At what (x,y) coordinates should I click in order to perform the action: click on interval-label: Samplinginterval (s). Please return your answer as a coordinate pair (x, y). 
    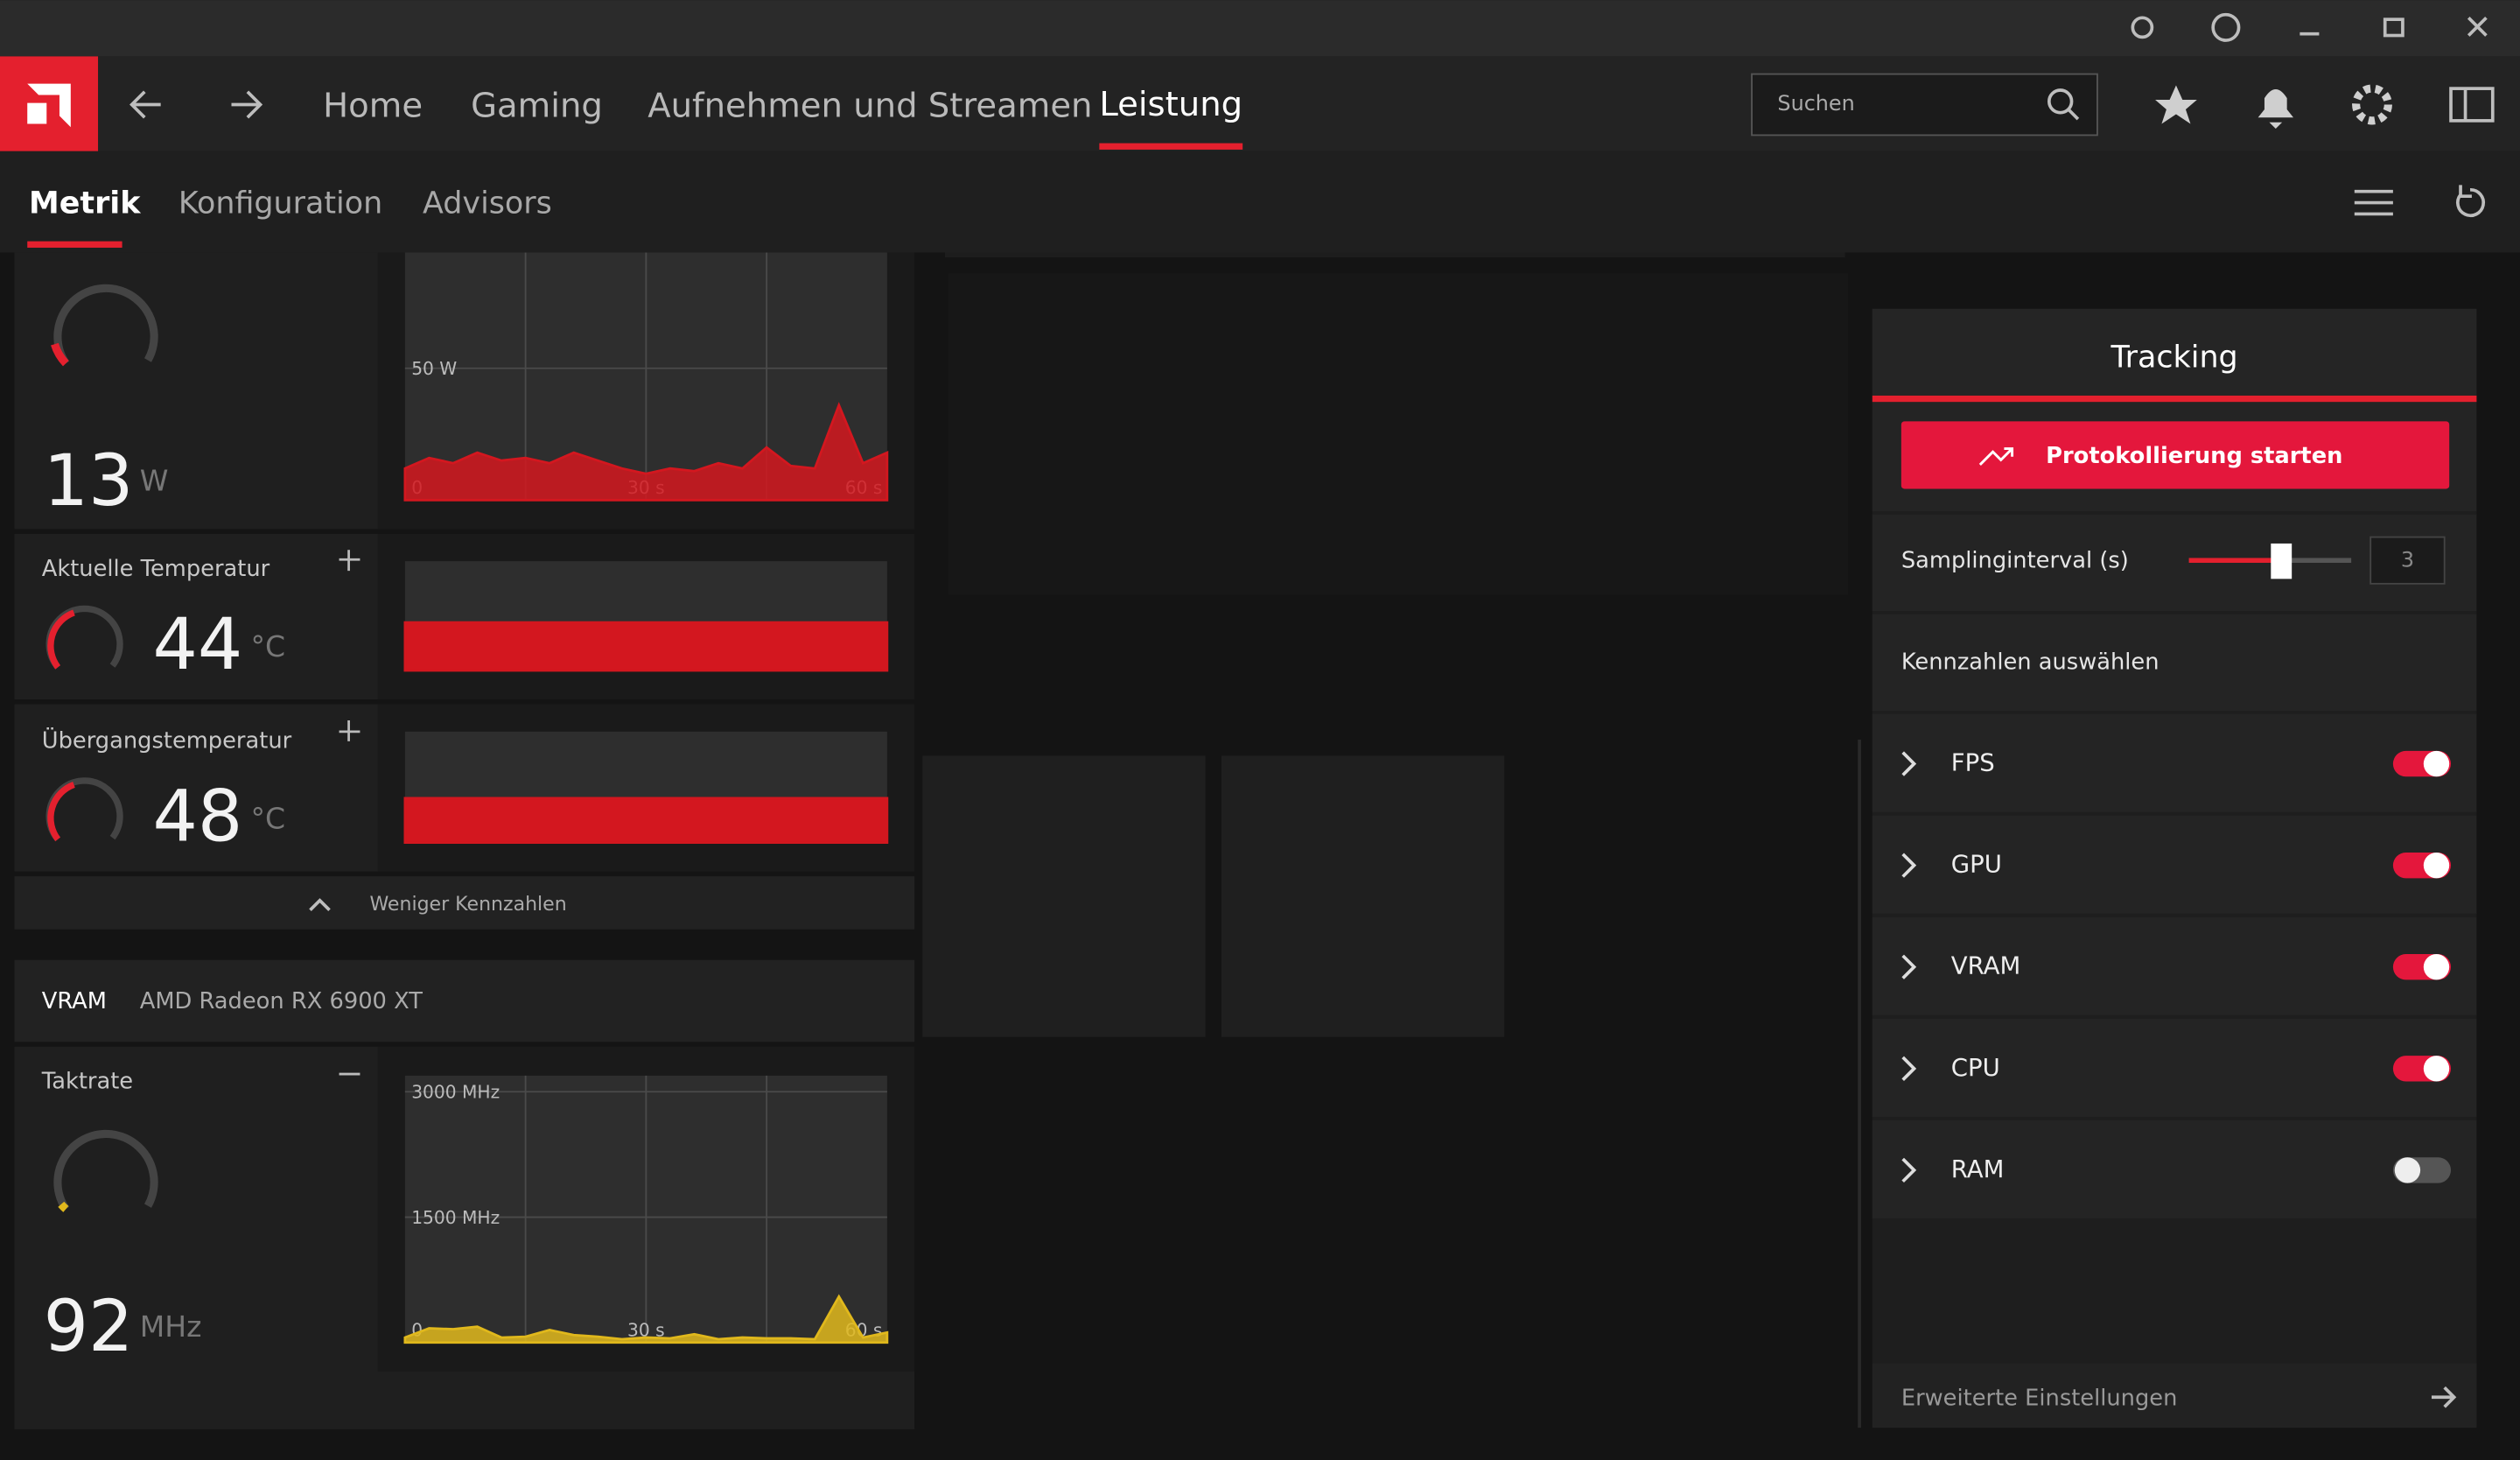
    Looking at the image, I should click on (2015, 561).